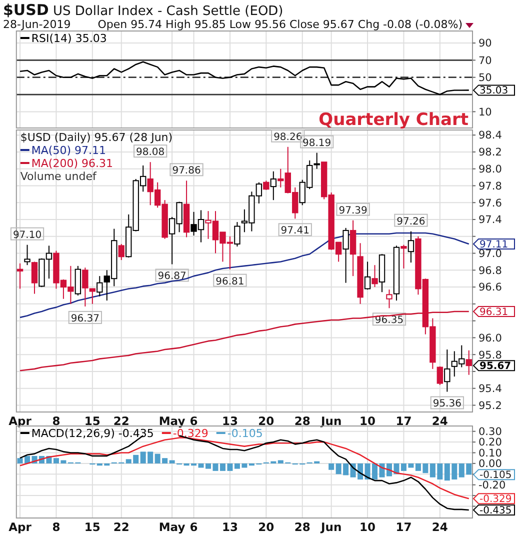 The height and width of the screenshot is (540, 520). I want to click on y-tick-label: 96.8, so click(490, 270).